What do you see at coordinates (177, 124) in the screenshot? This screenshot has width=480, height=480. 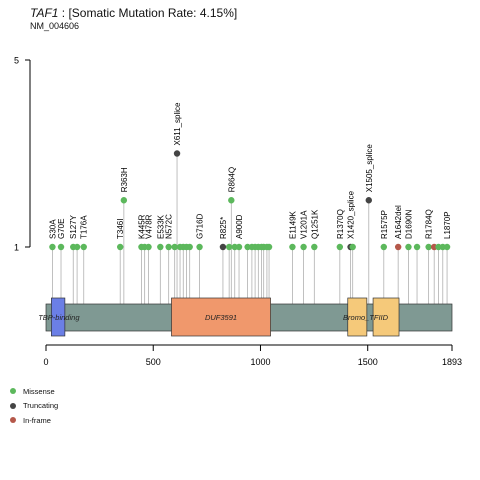 I see `mutation-label: X611_splice` at bounding box center [177, 124].